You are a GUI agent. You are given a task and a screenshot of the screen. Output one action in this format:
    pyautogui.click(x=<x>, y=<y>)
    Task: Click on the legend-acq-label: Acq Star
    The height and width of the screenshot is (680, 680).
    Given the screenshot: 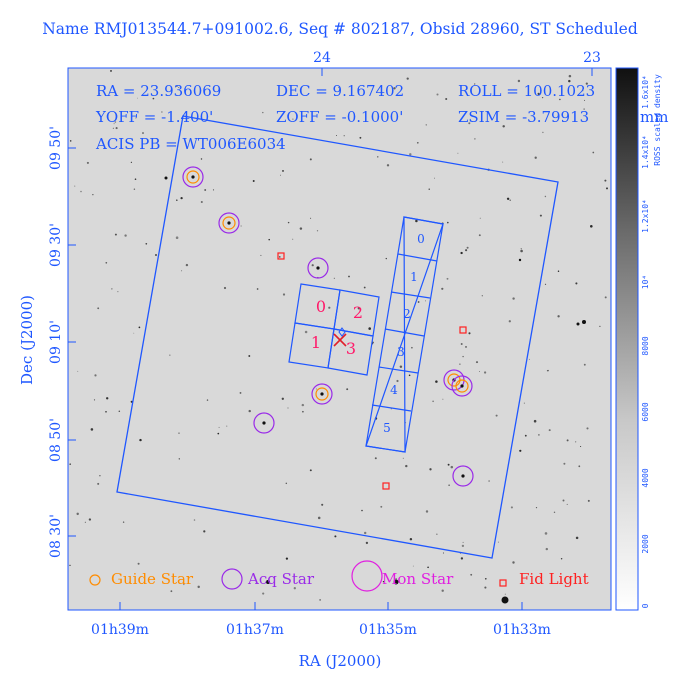 What is the action you would take?
    pyautogui.click(x=281, y=579)
    